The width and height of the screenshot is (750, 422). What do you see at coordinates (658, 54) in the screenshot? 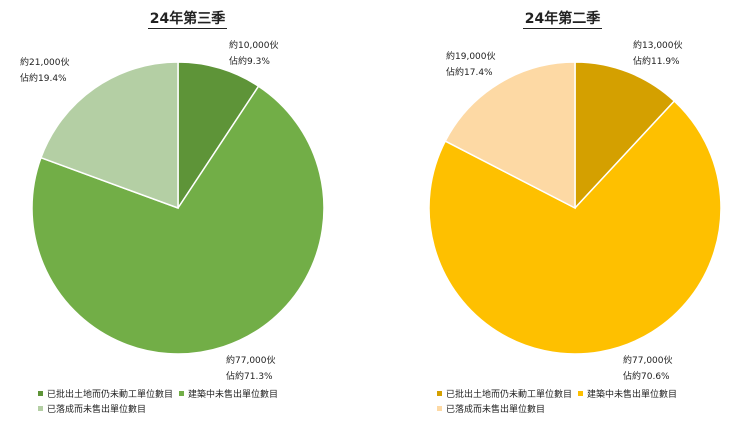
I see `slice-label-unstarted: 約13,000伙 佔約11.9%` at bounding box center [658, 54].